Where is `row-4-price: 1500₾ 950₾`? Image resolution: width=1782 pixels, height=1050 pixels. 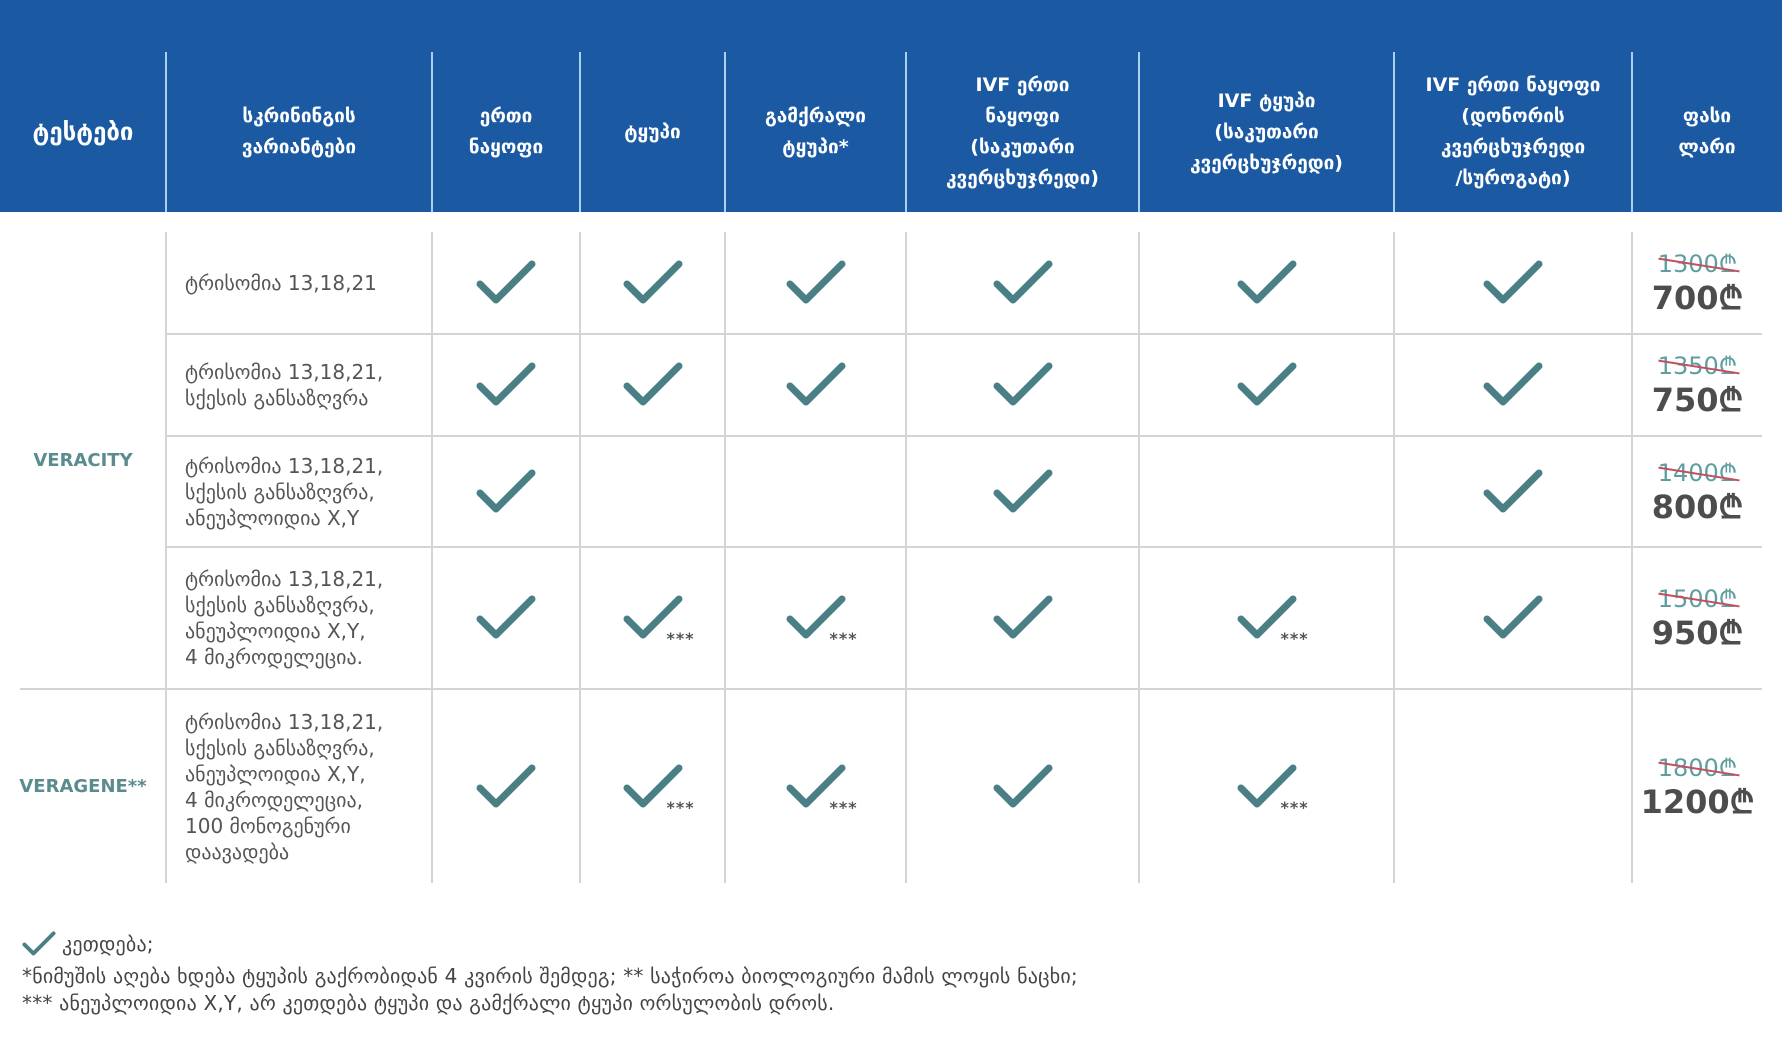 row-4-price: 1500₾ 950₾ is located at coordinates (1697, 618).